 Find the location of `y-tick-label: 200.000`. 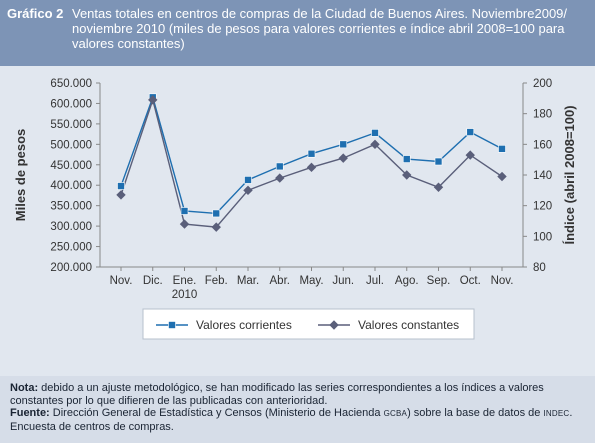

y-tick-label: 200.000 is located at coordinates (71, 268).